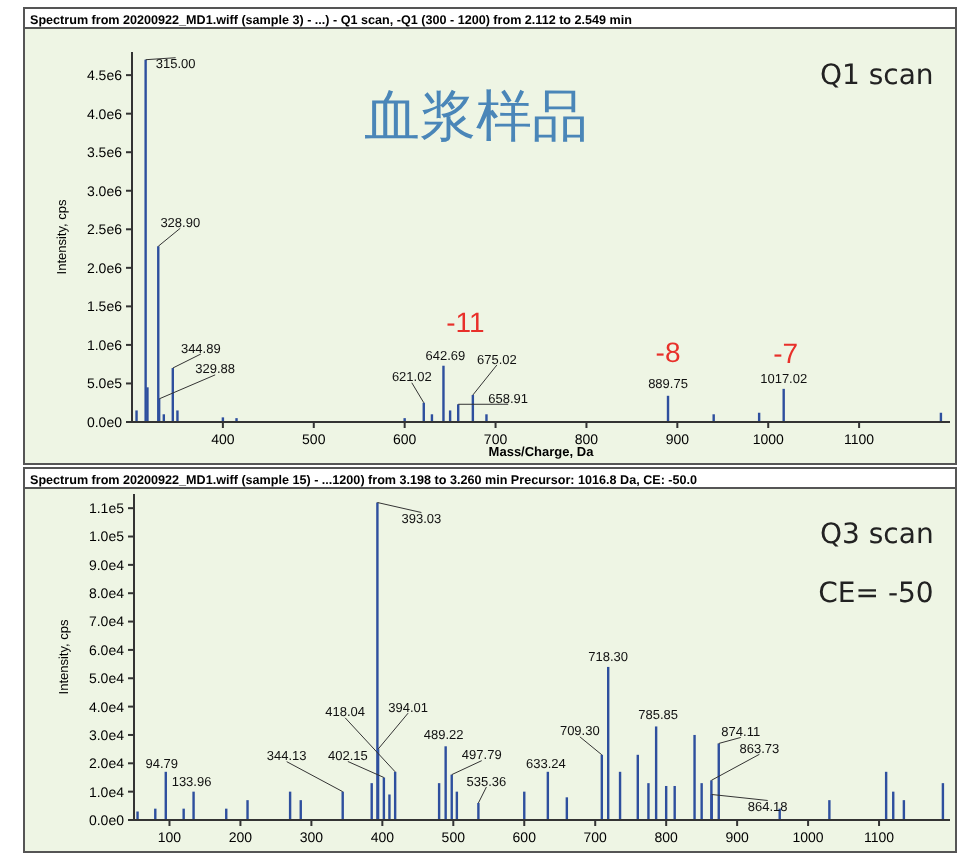  Describe the element at coordinates (786, 352) in the screenshot. I see `annotation: -7` at that location.